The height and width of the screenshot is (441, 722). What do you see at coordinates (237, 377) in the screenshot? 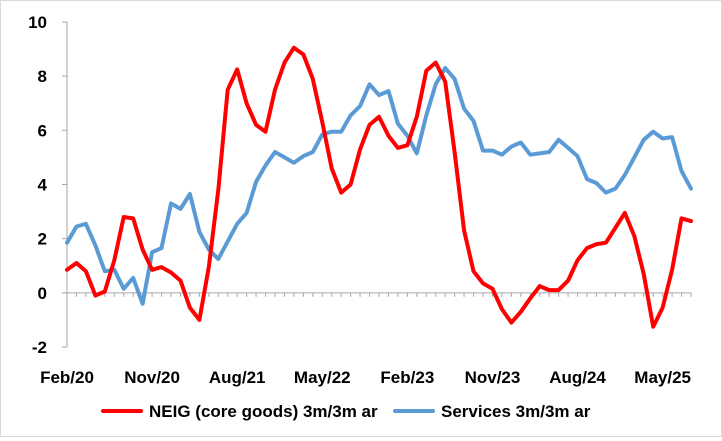
I see `x-tick-label: Aug/21` at bounding box center [237, 377].